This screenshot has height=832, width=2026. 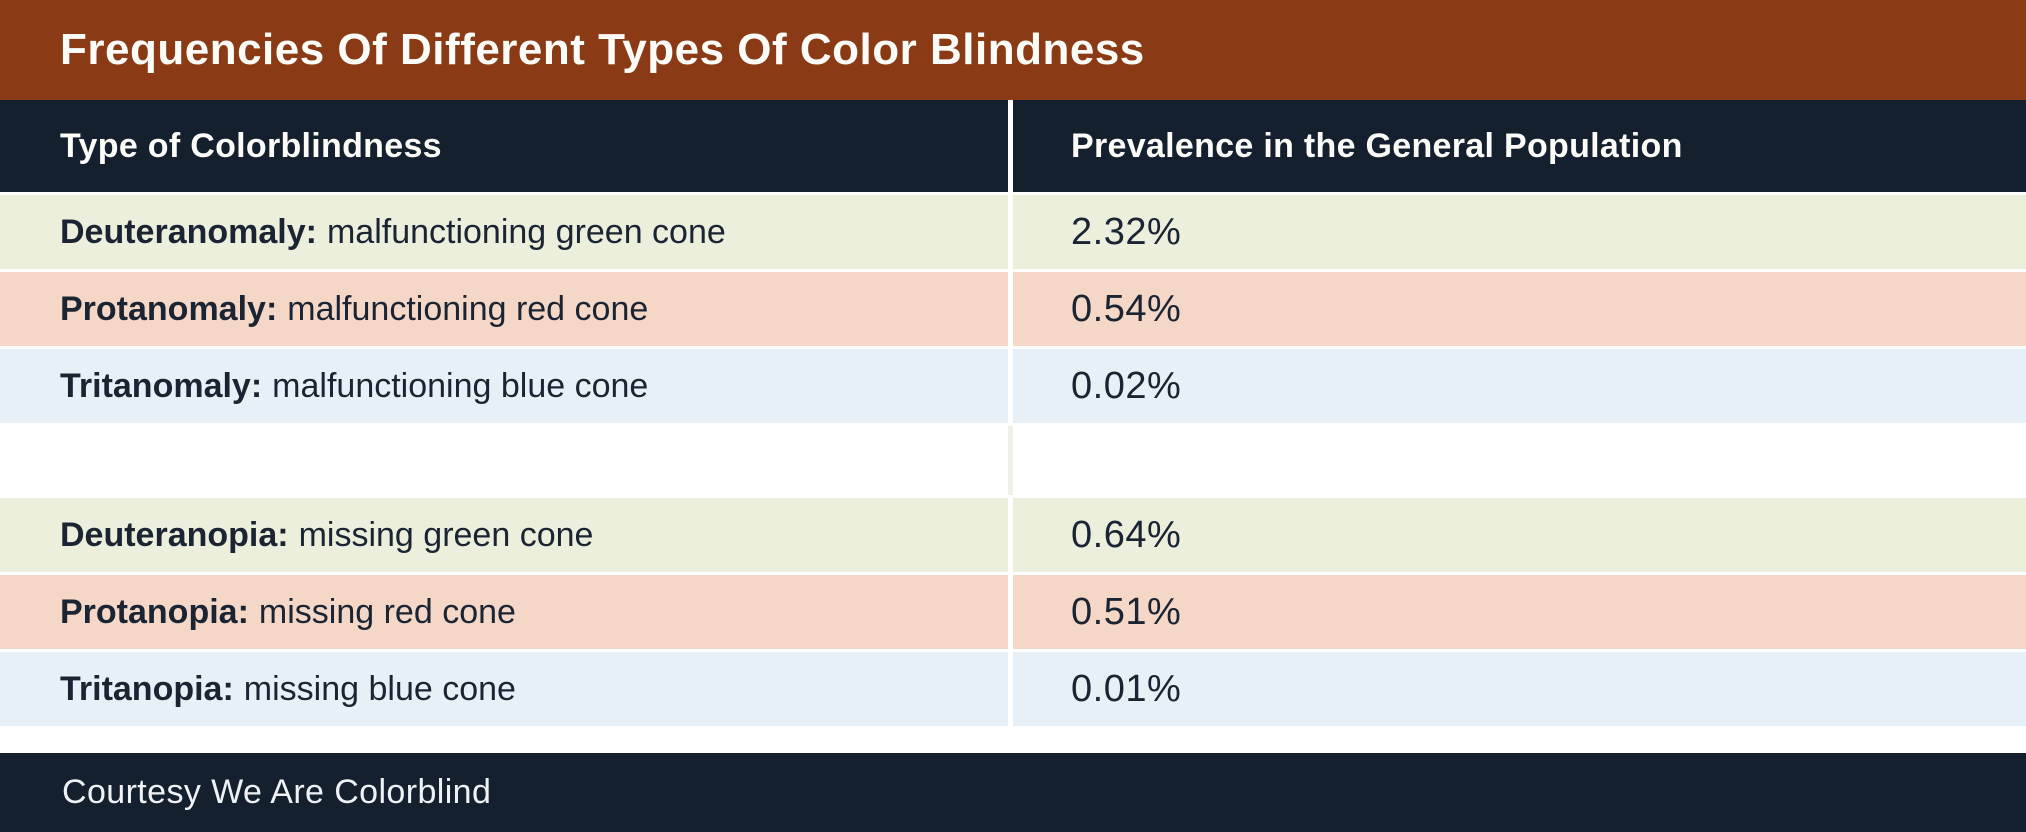 What do you see at coordinates (277, 792) in the screenshot?
I see `credit-text: Courtesy We Are Colorblind` at bounding box center [277, 792].